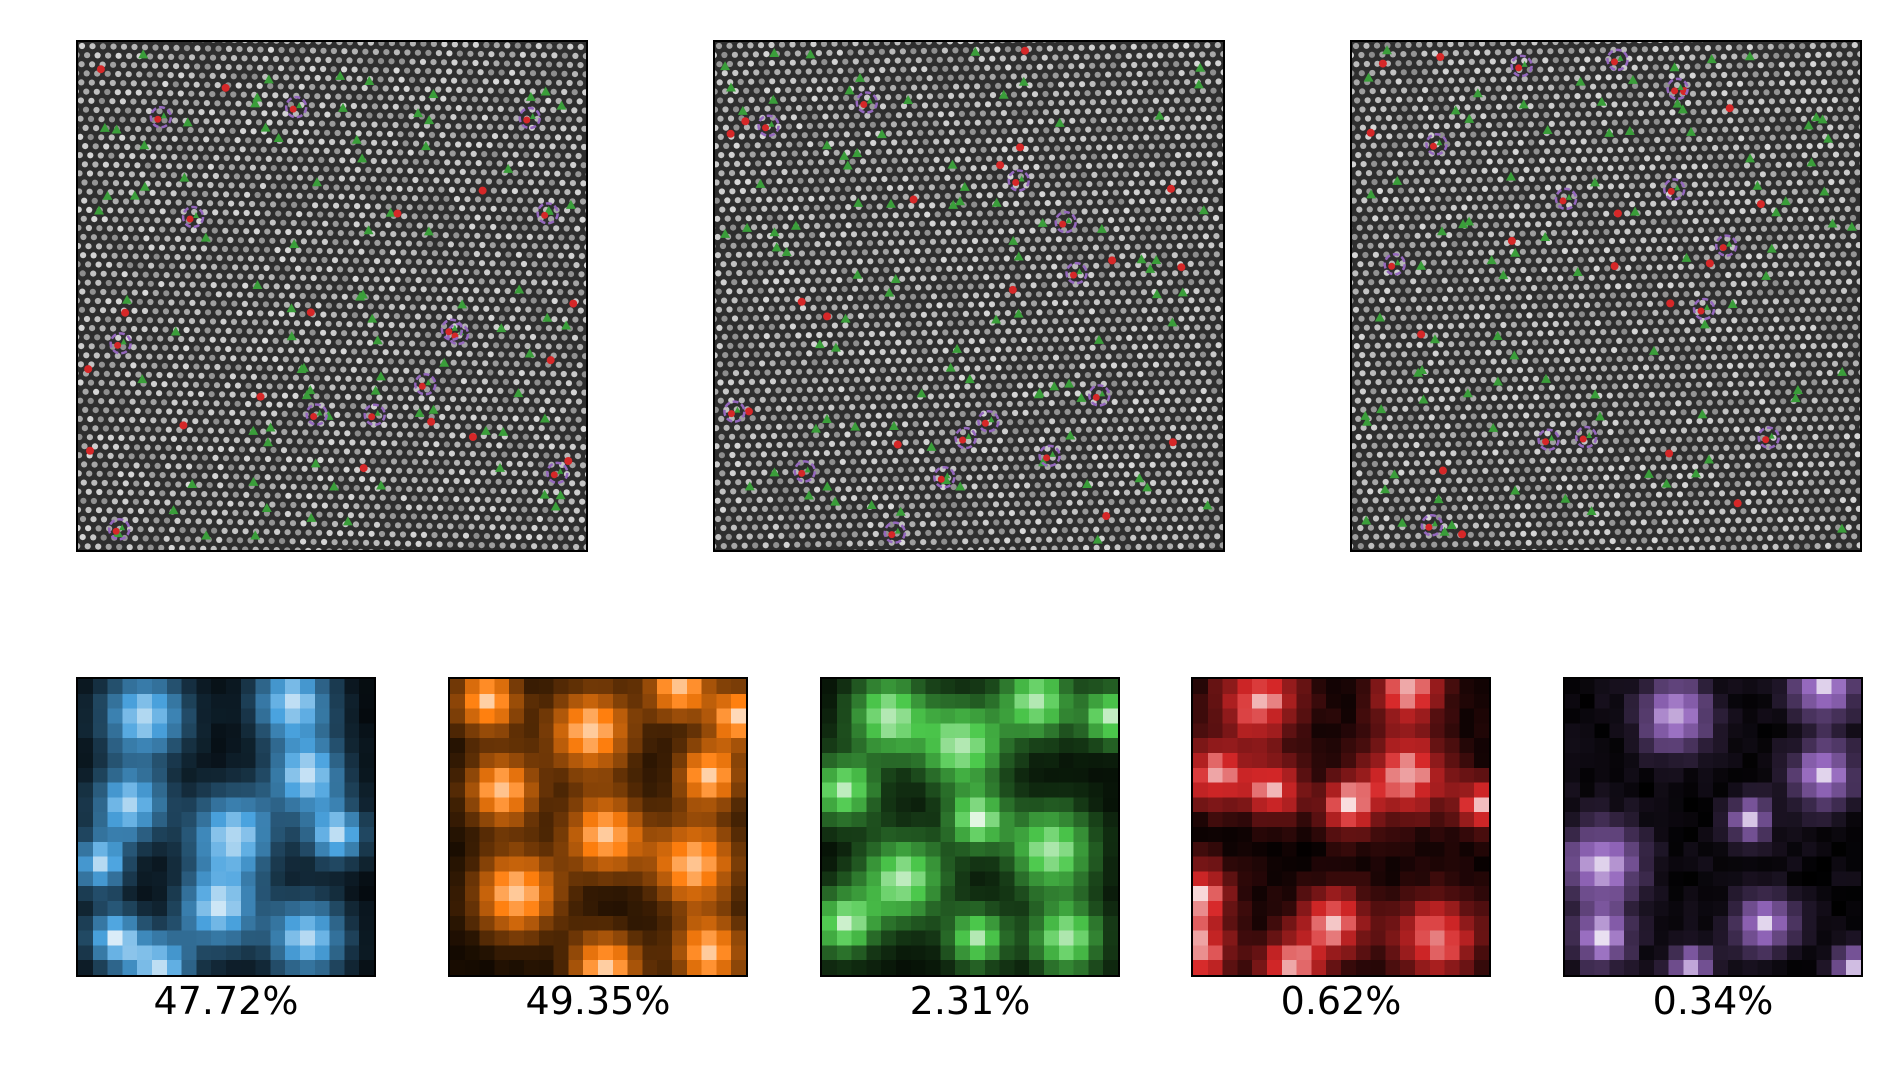  I want to click on cluster-blue-image, so click(226, 827).